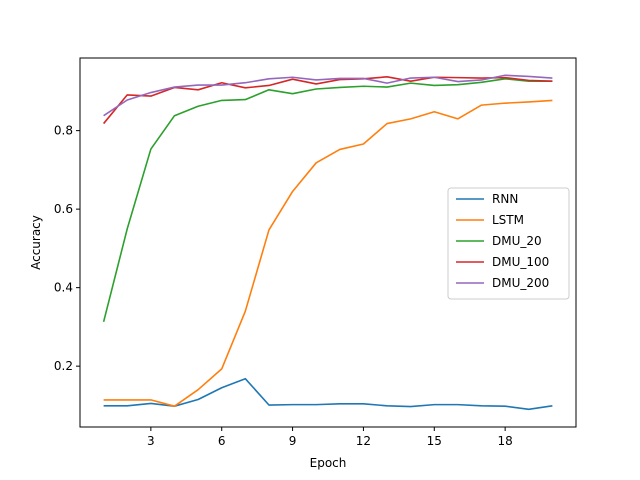 The width and height of the screenshot is (640, 480). Describe the element at coordinates (328, 394) in the screenshot. I see `series-line-rnn` at that location.